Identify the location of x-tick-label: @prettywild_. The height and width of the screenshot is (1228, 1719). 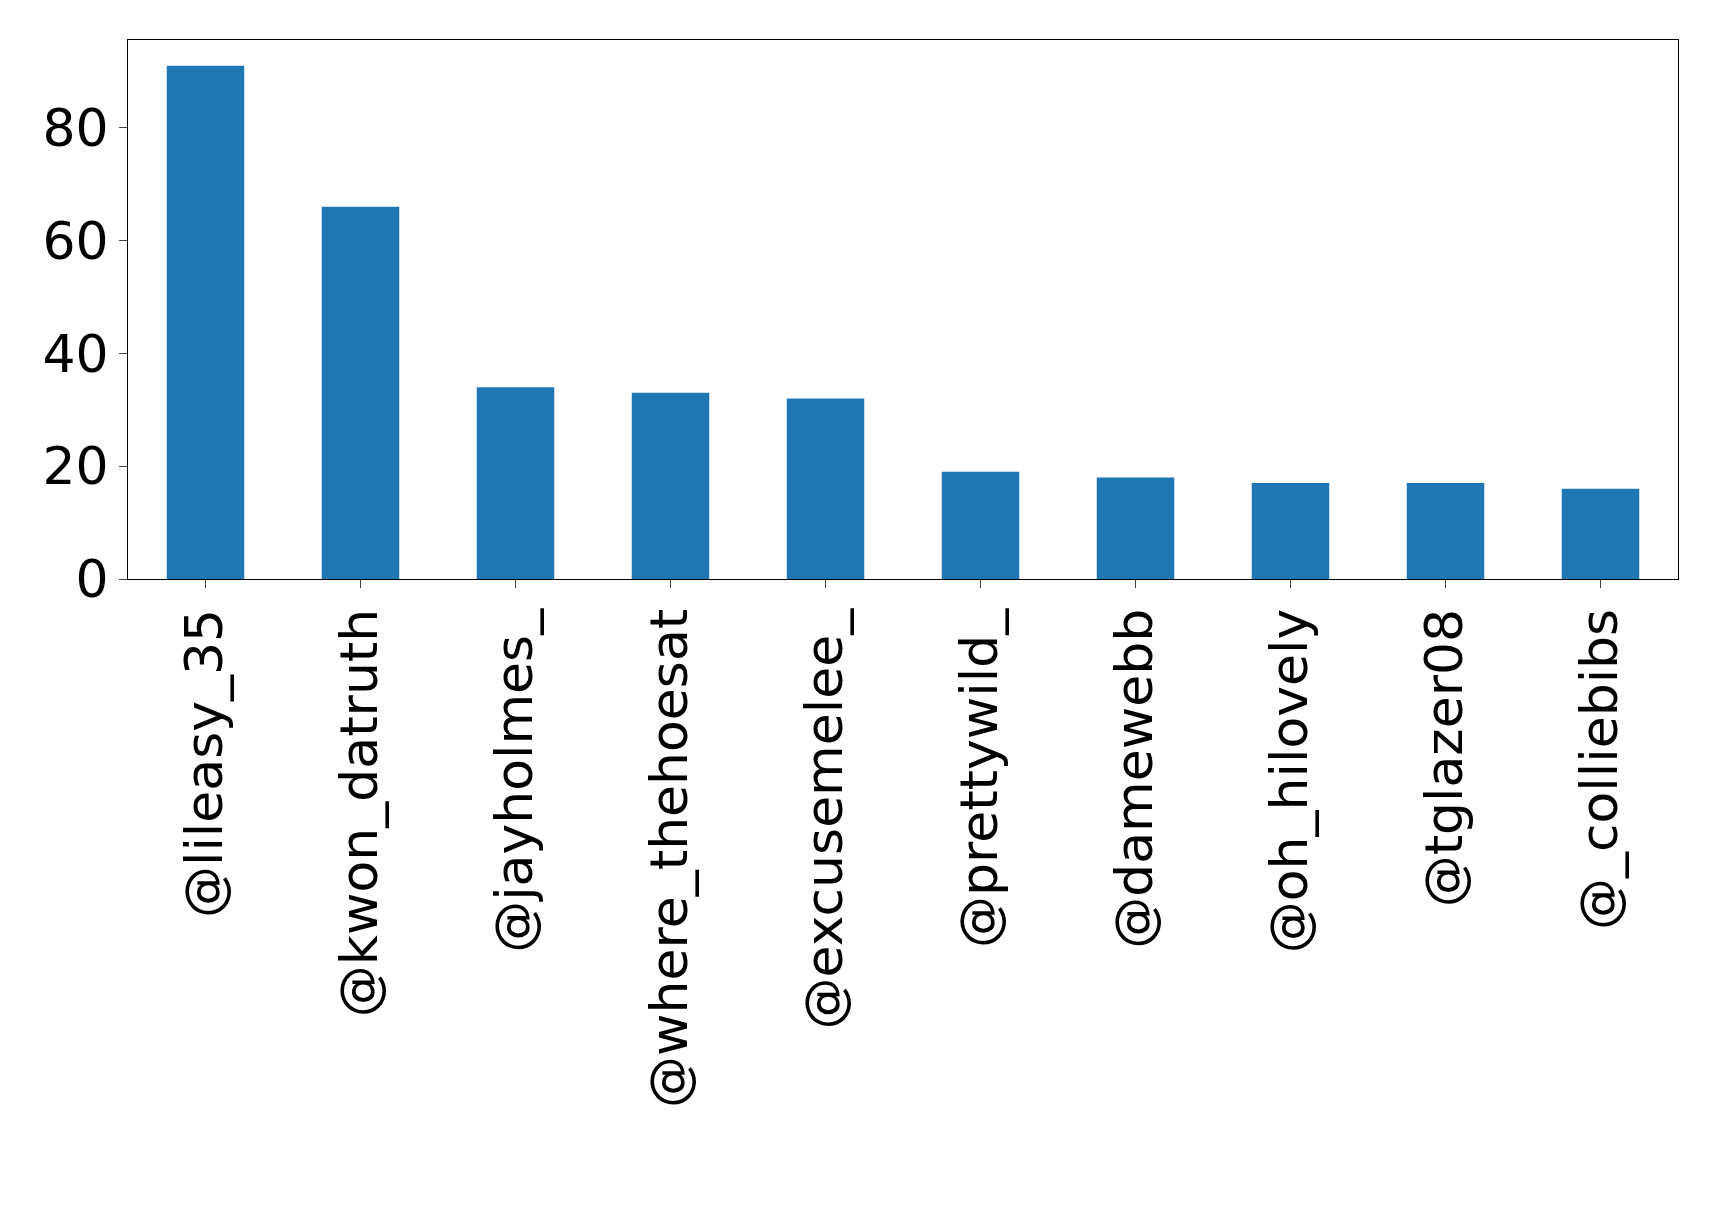
(979, 778).